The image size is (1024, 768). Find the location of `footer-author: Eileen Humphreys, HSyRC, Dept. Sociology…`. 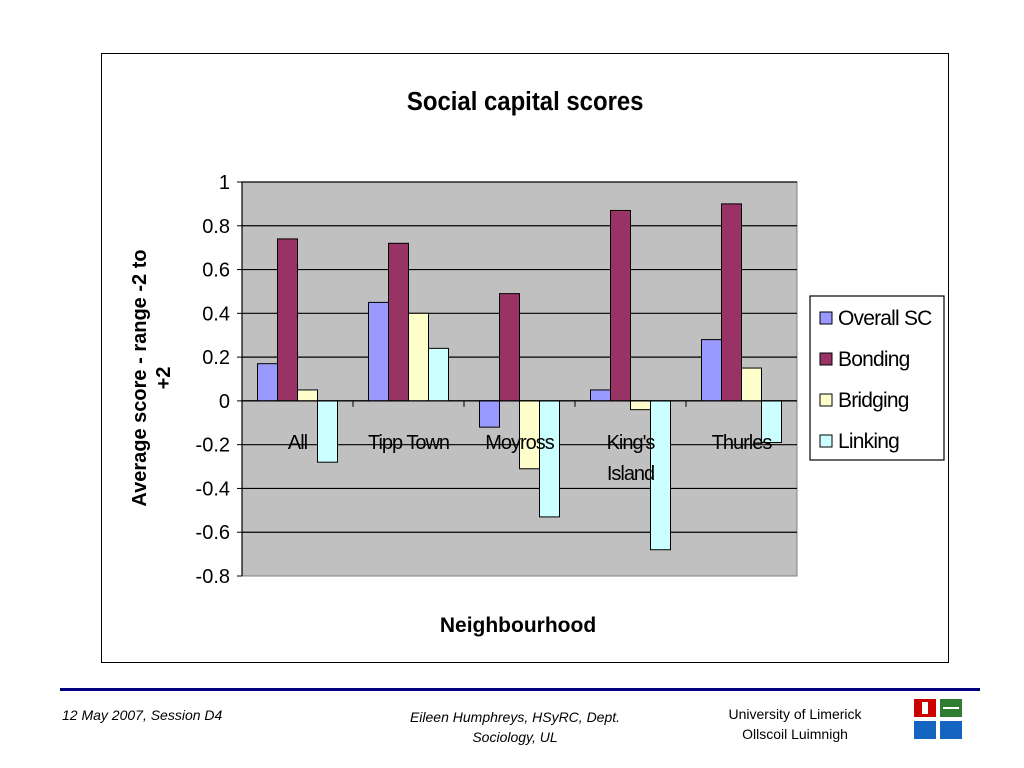

footer-author: Eileen Humphreys, HSyRC, Dept. Sociology… is located at coordinates (515, 727).